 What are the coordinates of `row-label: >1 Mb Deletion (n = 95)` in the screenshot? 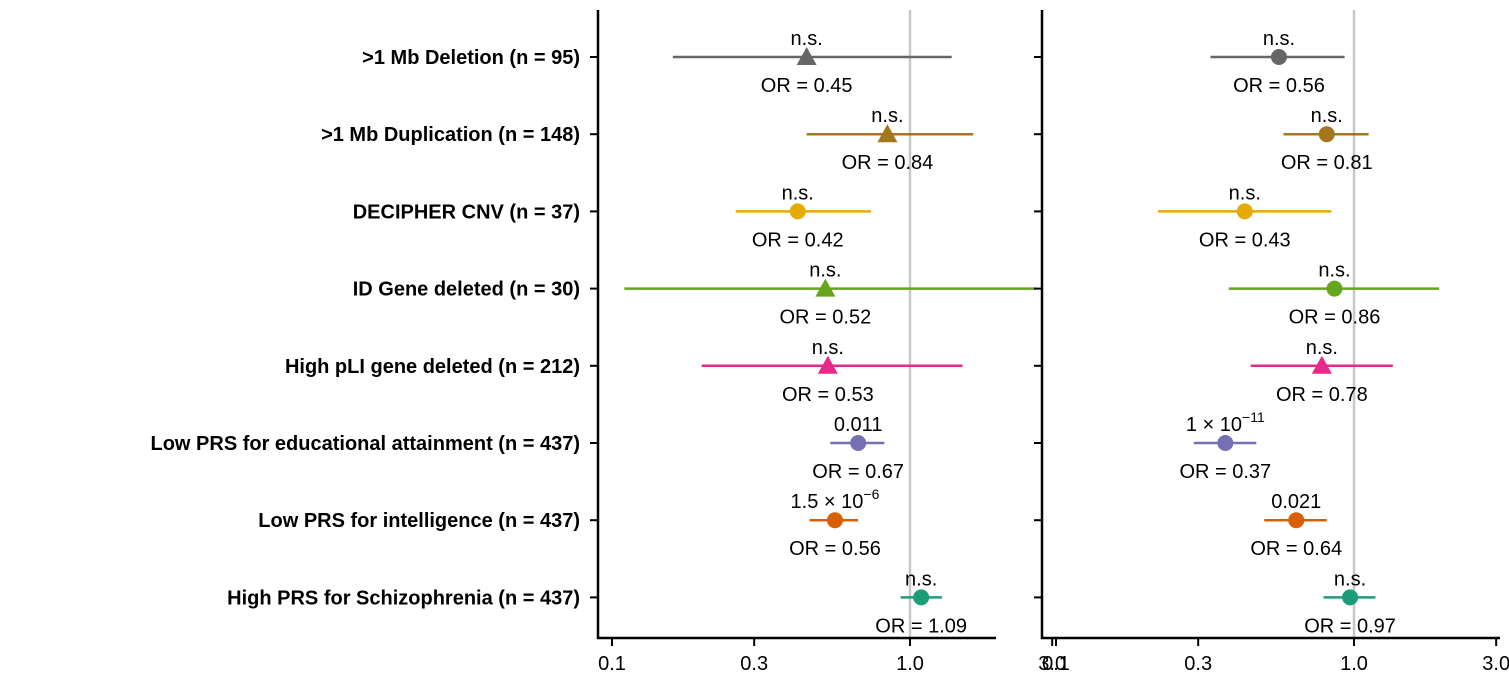 It's located at (471, 58).